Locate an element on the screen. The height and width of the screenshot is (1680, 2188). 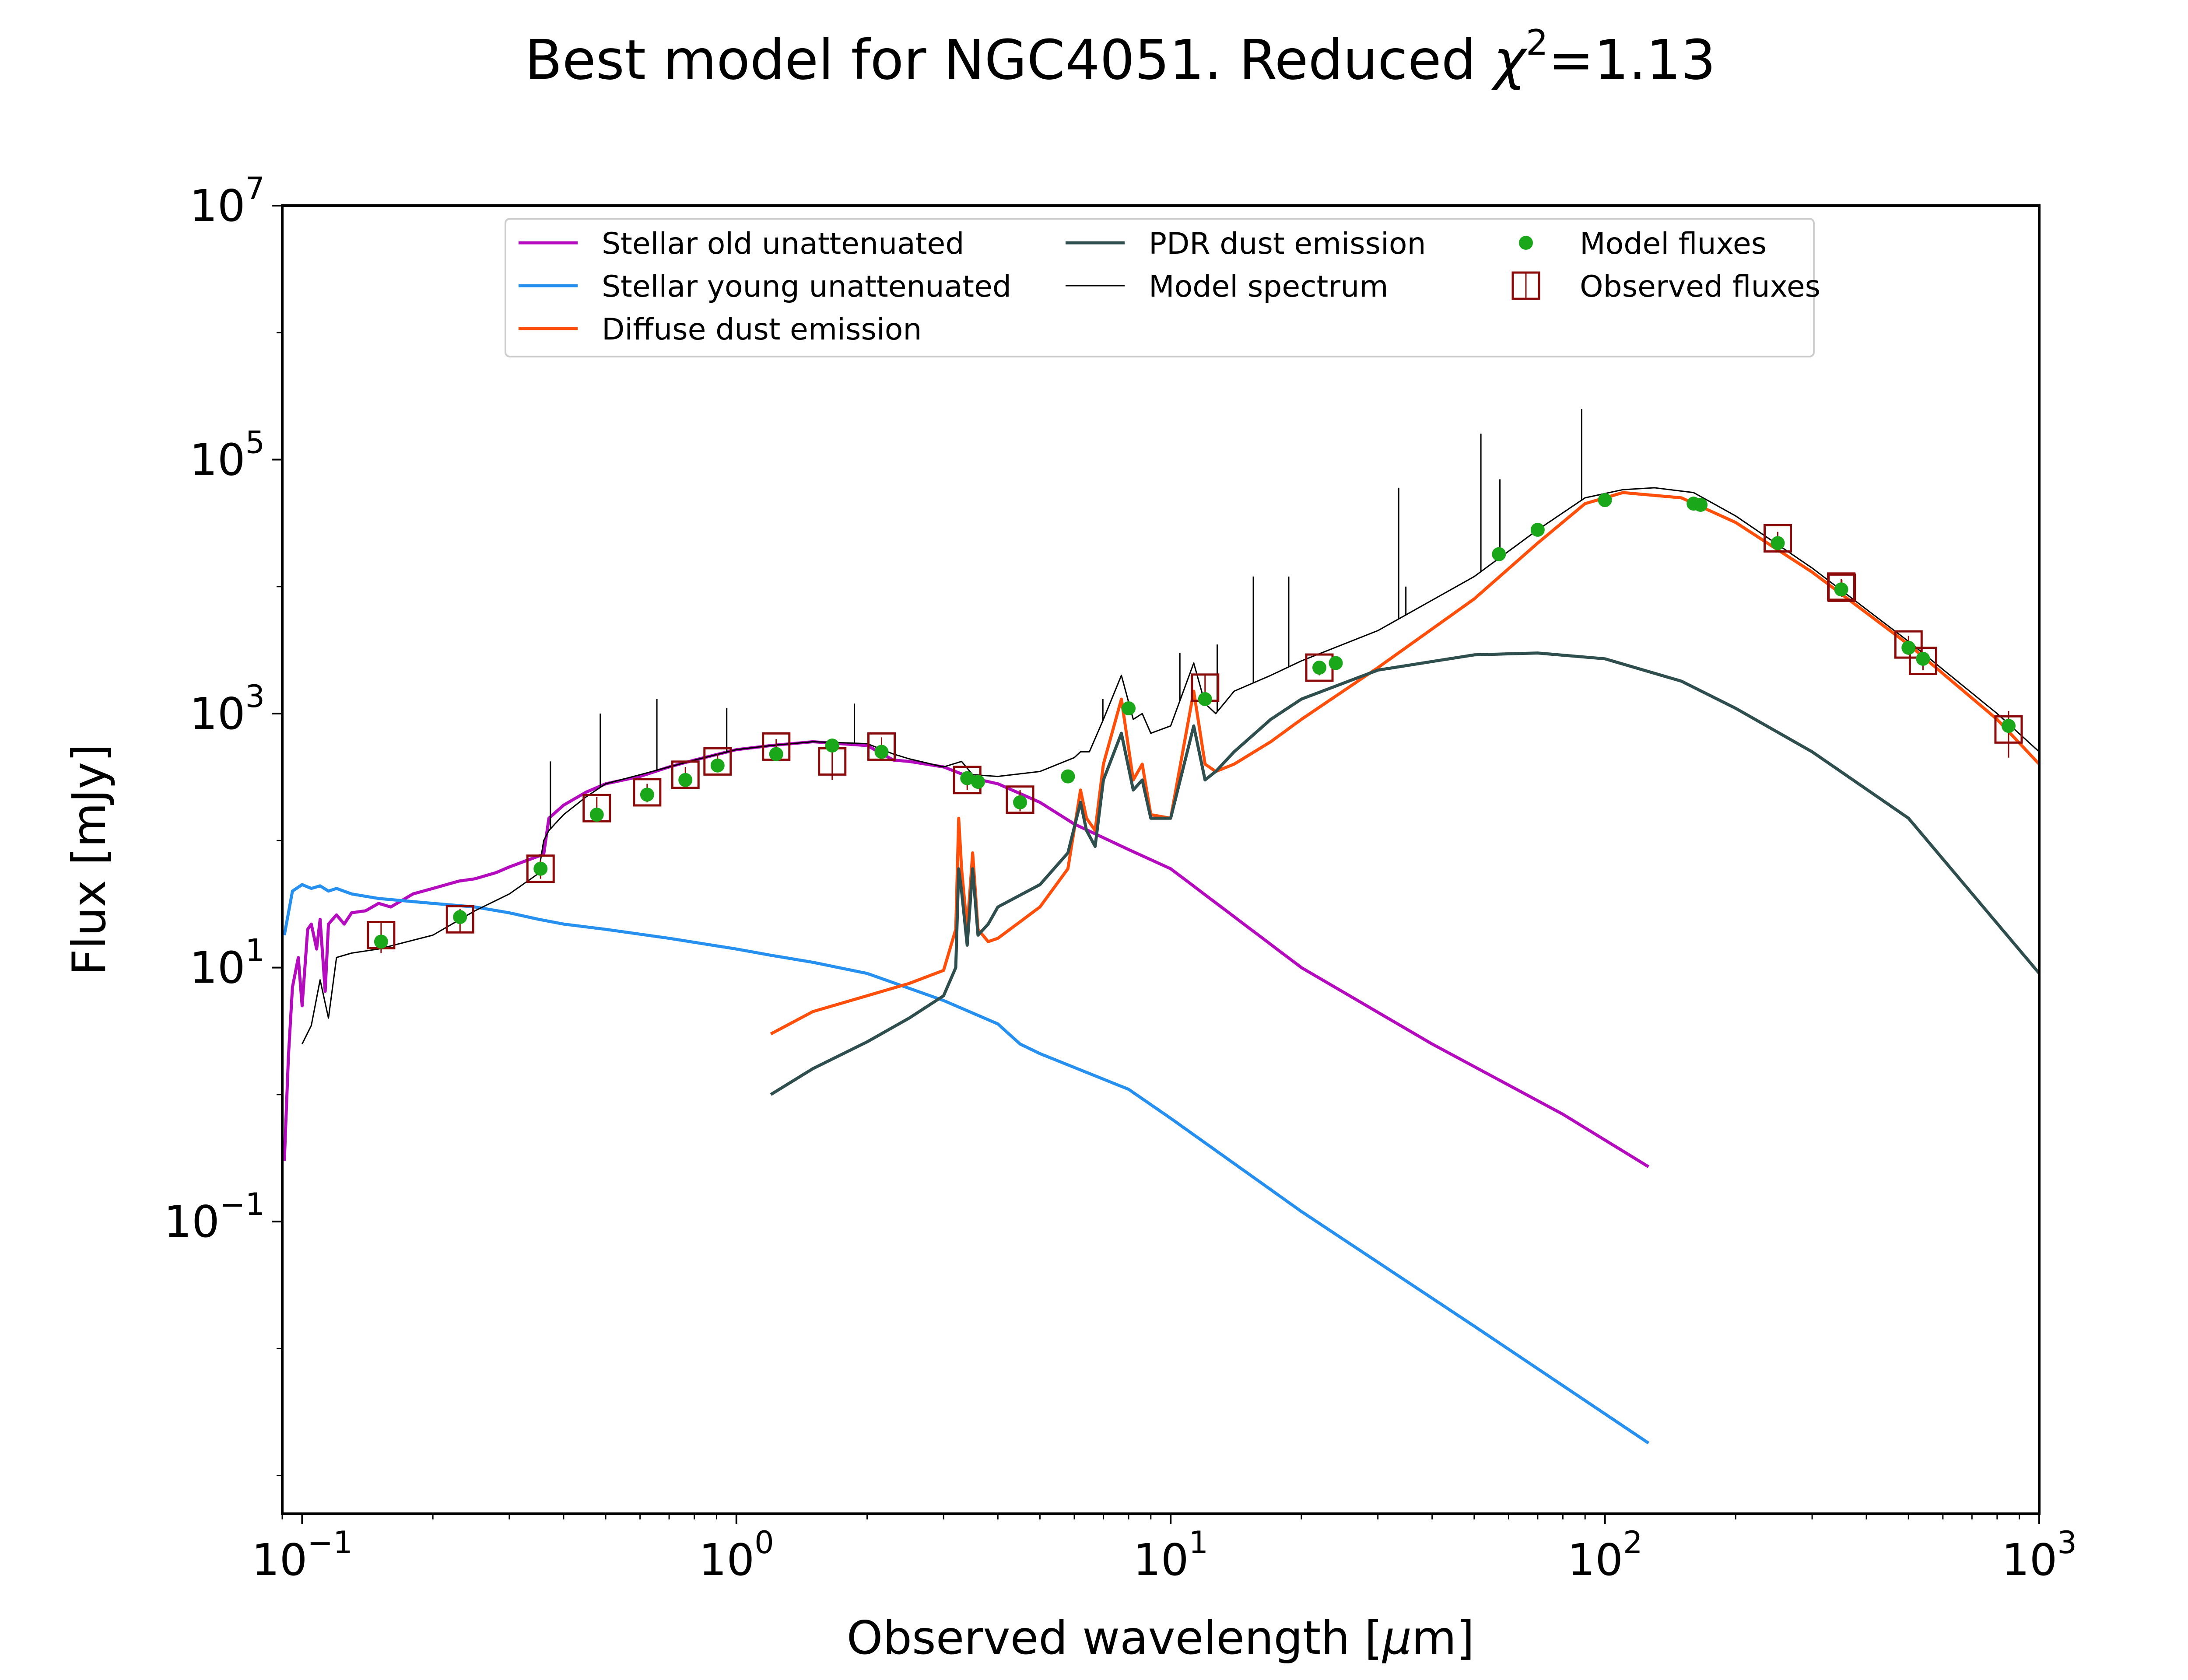
legend-item-stellar-young-unattenuated: Stellar young unattenuated is located at coordinates (765, 287).